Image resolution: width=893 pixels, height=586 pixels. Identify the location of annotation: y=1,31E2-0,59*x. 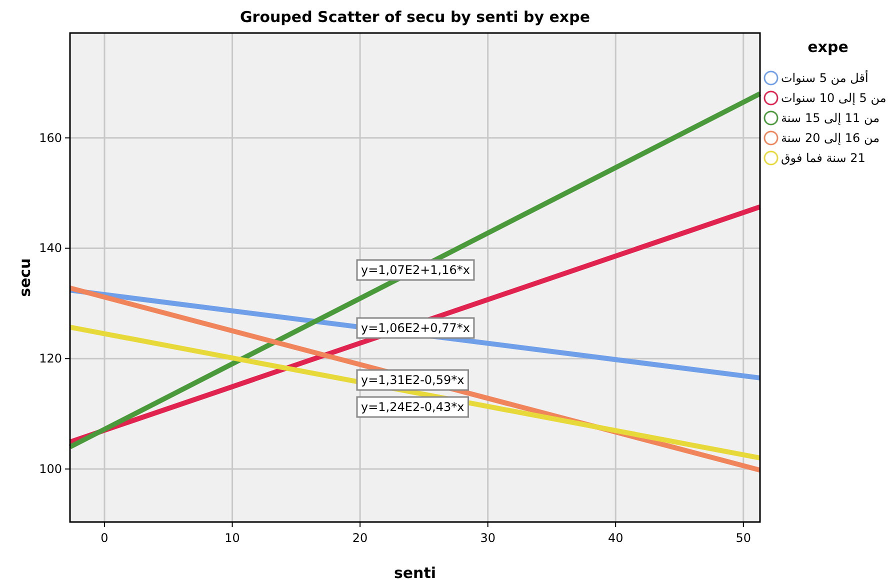
(412, 380).